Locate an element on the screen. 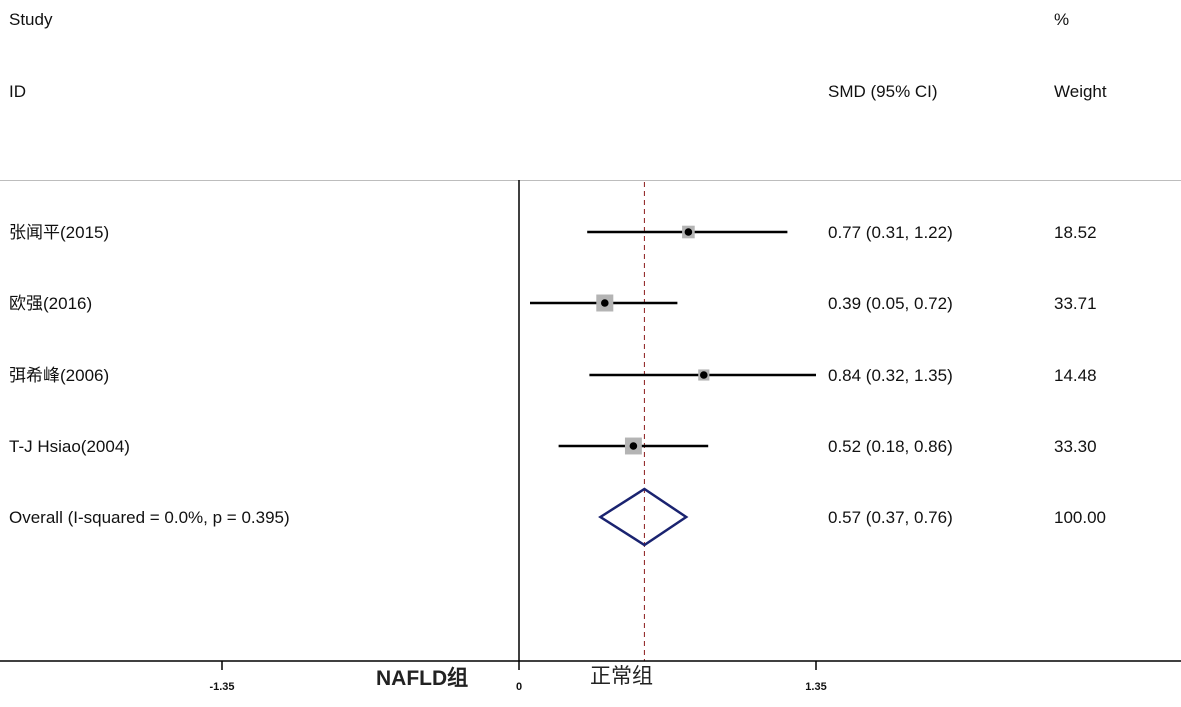 Image resolution: width=1181 pixels, height=707 pixels. study-label: 张闻平(2015) is located at coordinates (59, 232).